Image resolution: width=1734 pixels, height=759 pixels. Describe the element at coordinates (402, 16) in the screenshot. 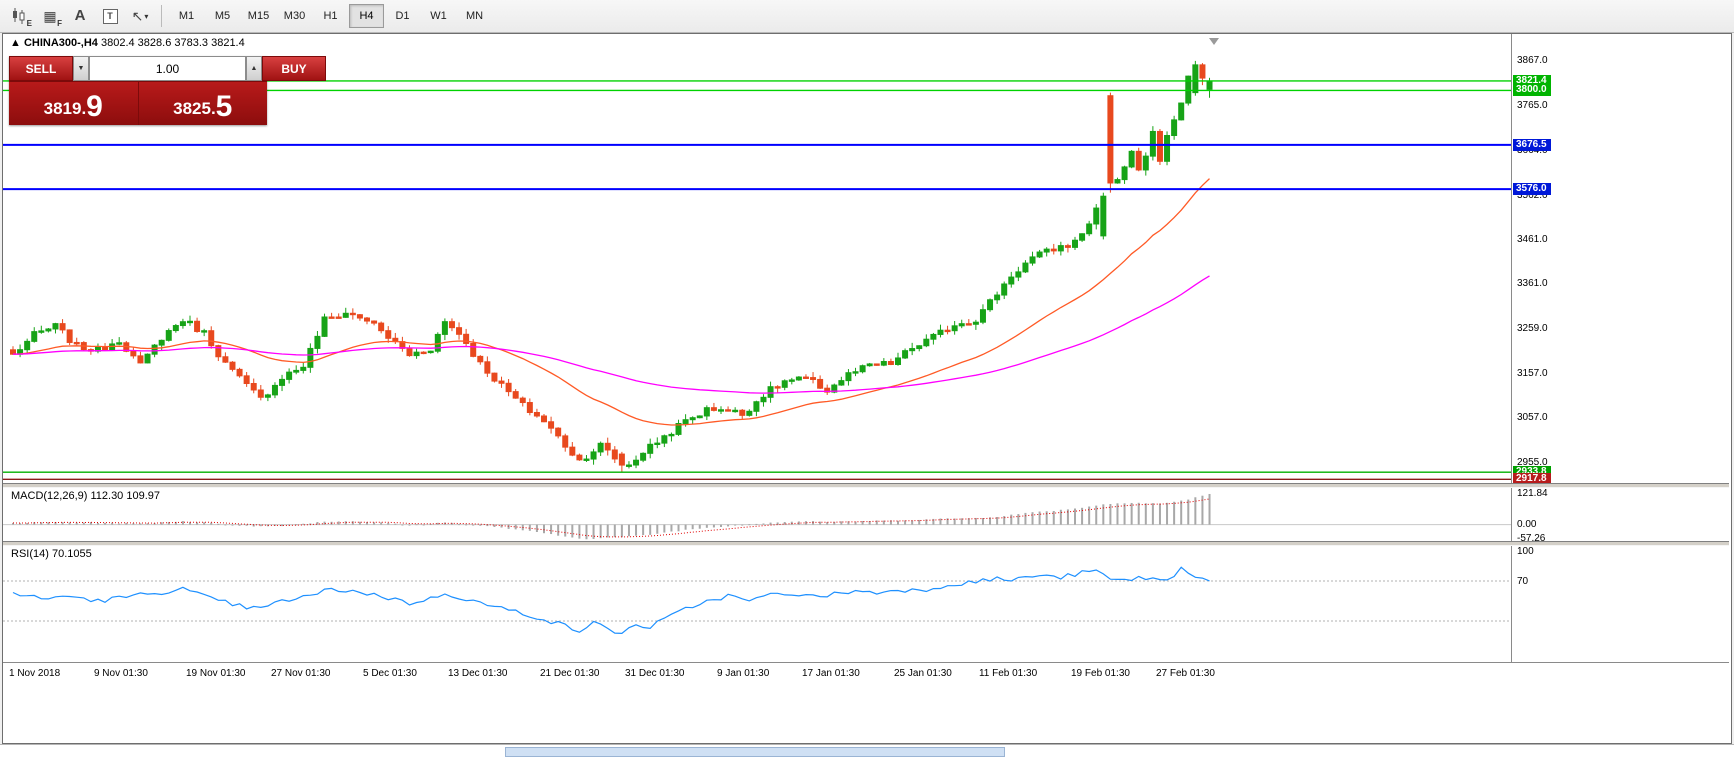

I see `timeframe-d1: D1` at that location.